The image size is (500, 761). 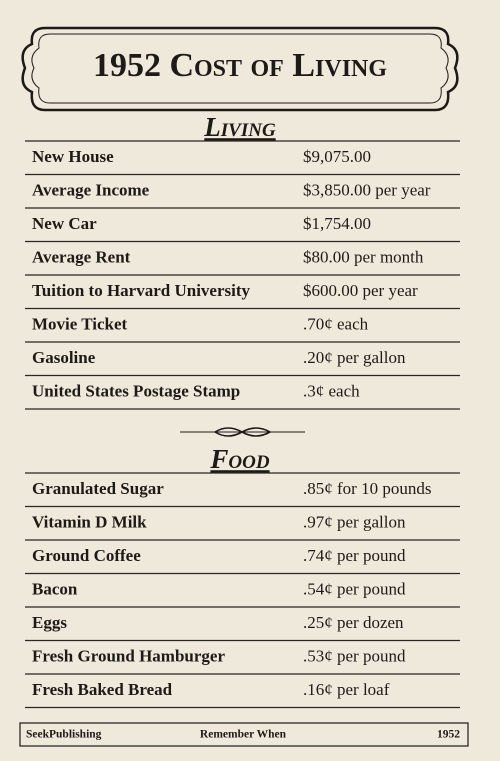 What do you see at coordinates (64, 735) in the screenshot?
I see `footer-publisher: SeekPublishing` at bounding box center [64, 735].